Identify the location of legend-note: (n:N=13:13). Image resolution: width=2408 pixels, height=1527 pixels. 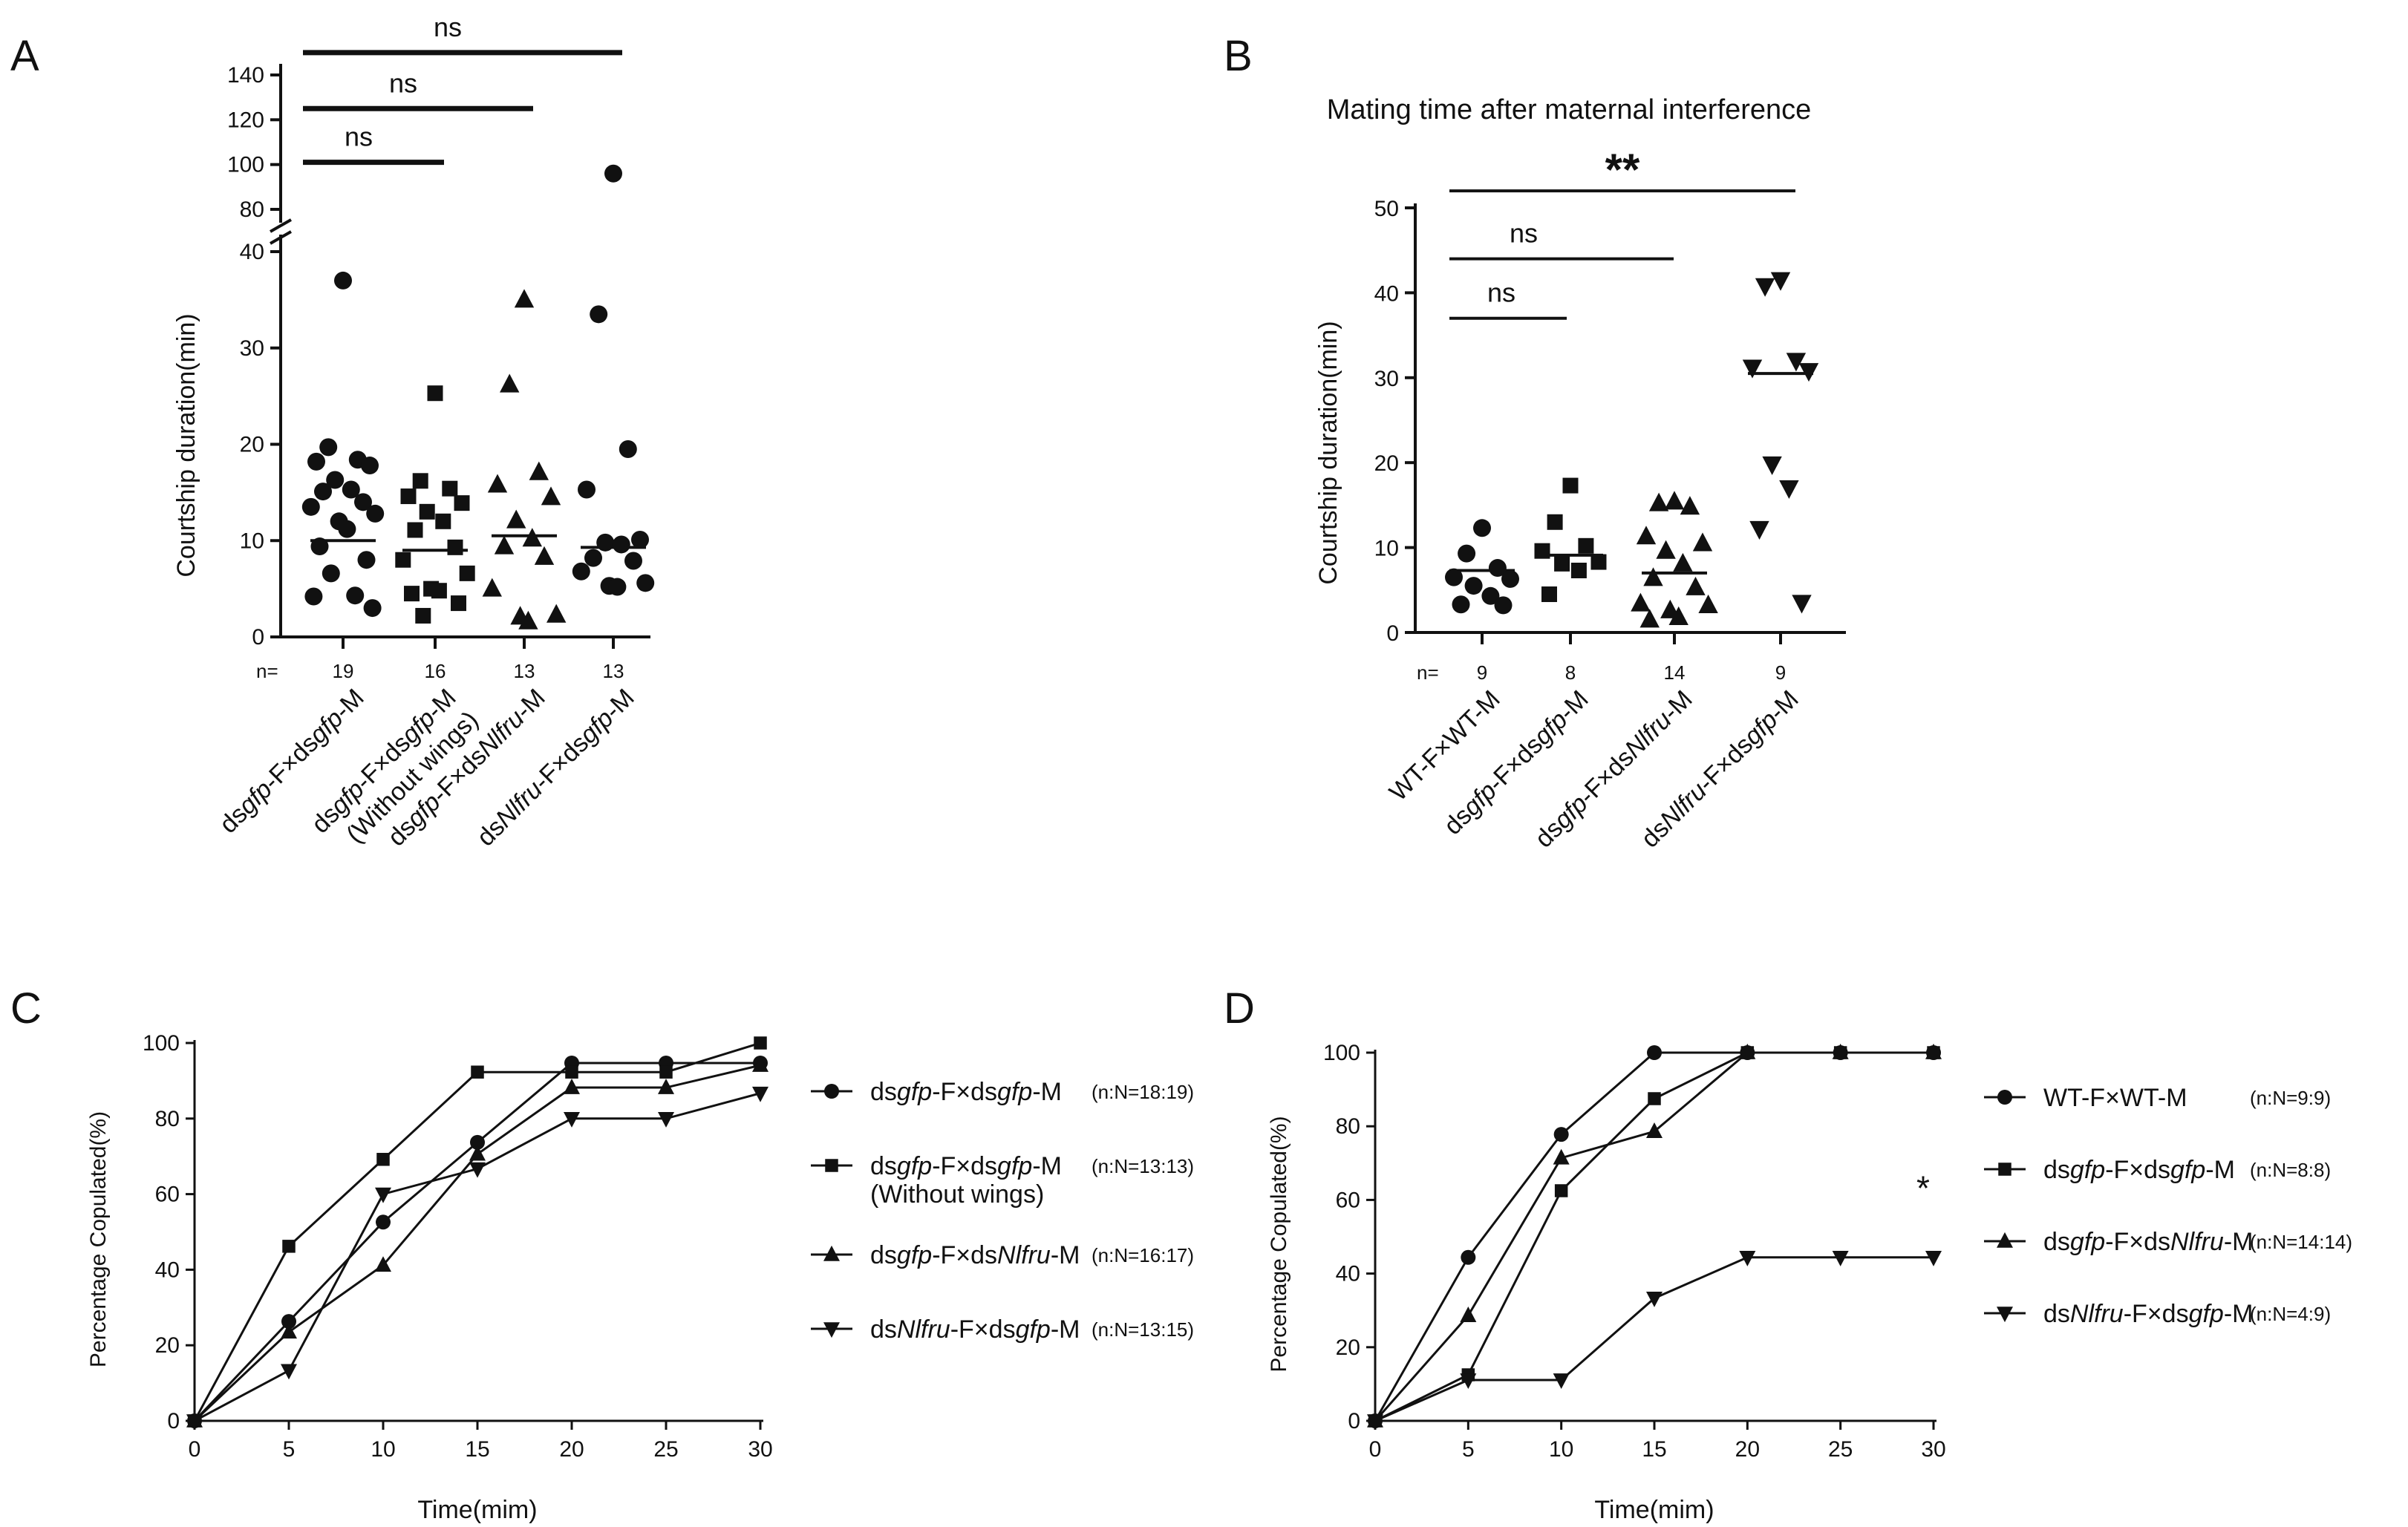
(1143, 1166).